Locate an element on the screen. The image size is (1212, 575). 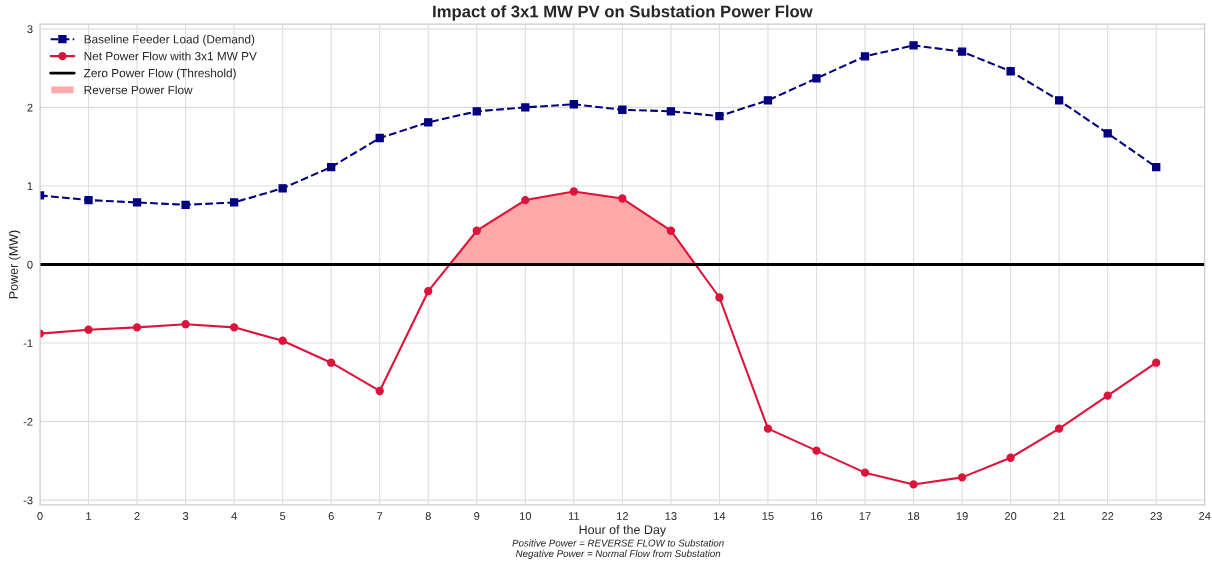
x-tick-label: 0 is located at coordinates (40, 516).